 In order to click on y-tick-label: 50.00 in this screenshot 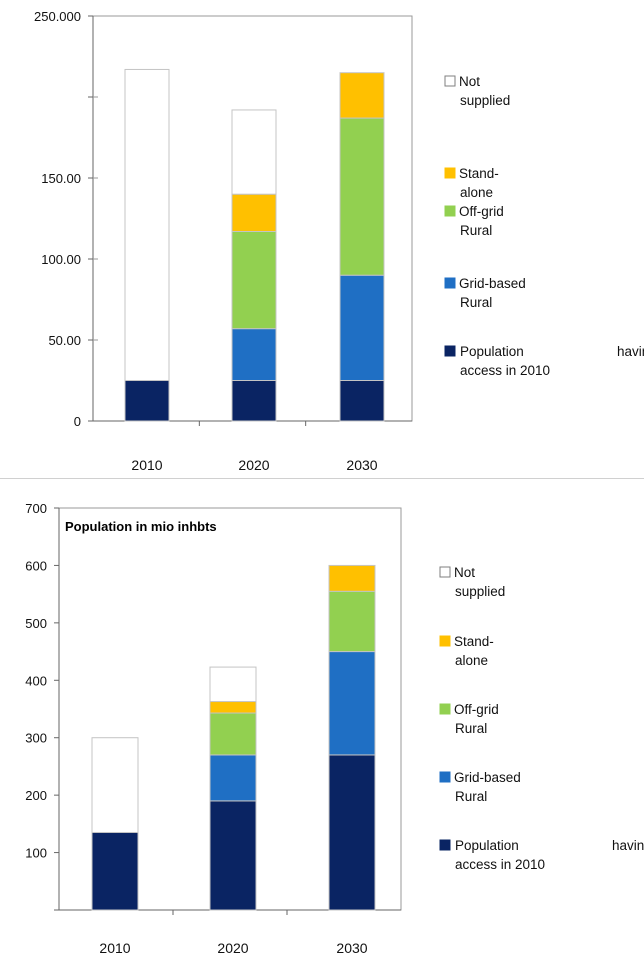, I will do `click(64, 340)`.